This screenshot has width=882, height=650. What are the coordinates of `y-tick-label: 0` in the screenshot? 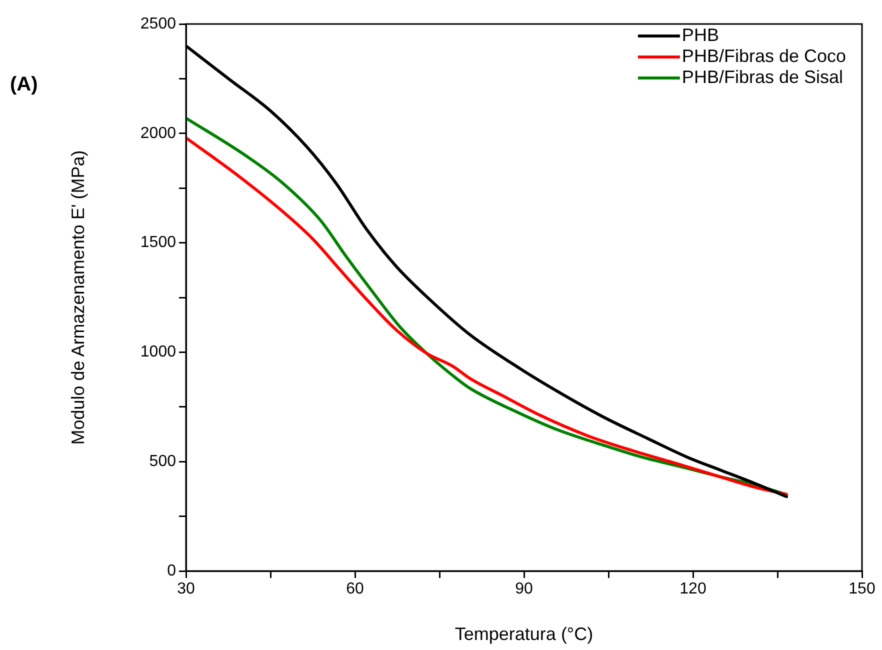 It's located at (171, 571).